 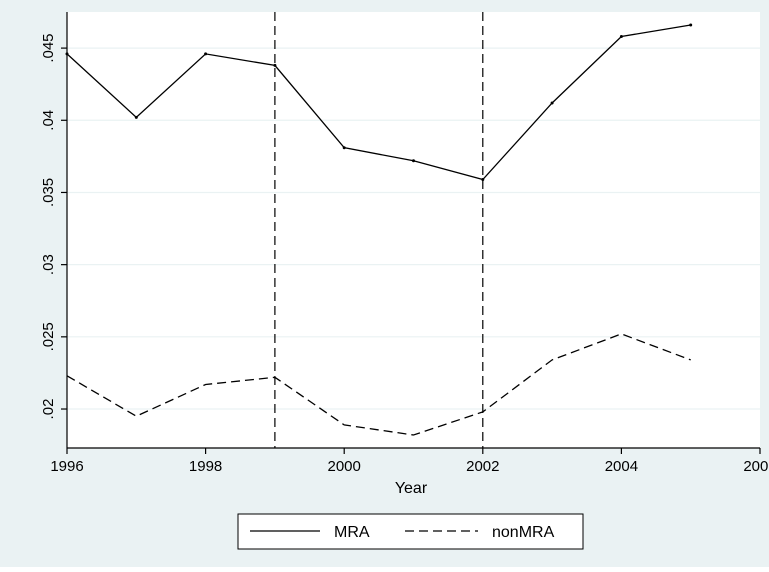 What do you see at coordinates (48, 47) in the screenshot?
I see `y-tick-label: .045` at bounding box center [48, 47].